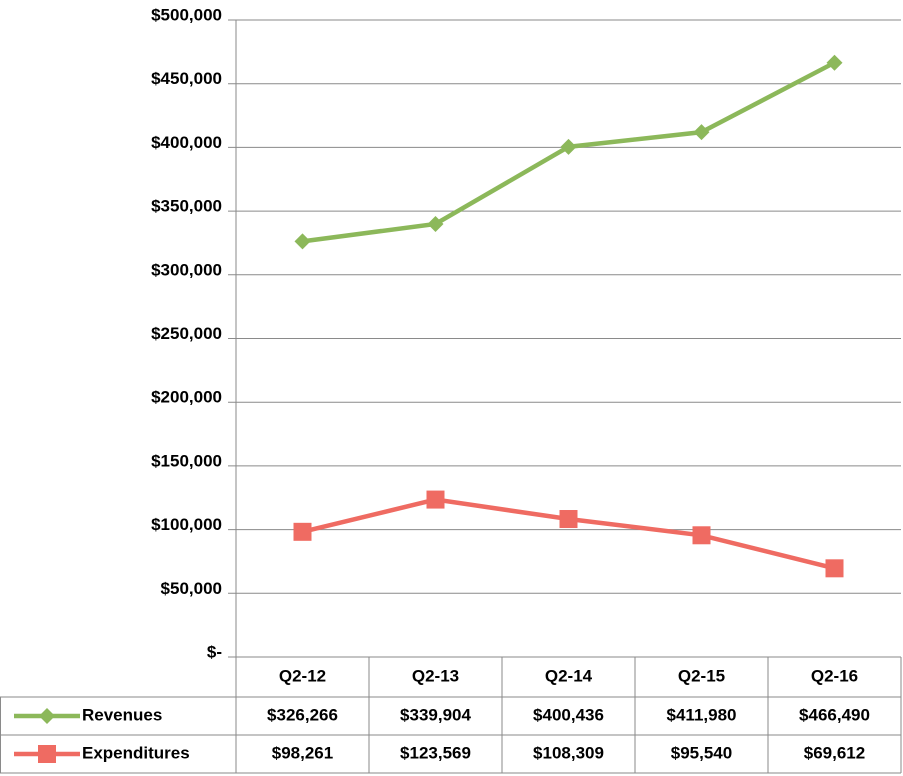  What do you see at coordinates (186, 333) in the screenshot?
I see `y-tick-label: $250,000` at bounding box center [186, 333].